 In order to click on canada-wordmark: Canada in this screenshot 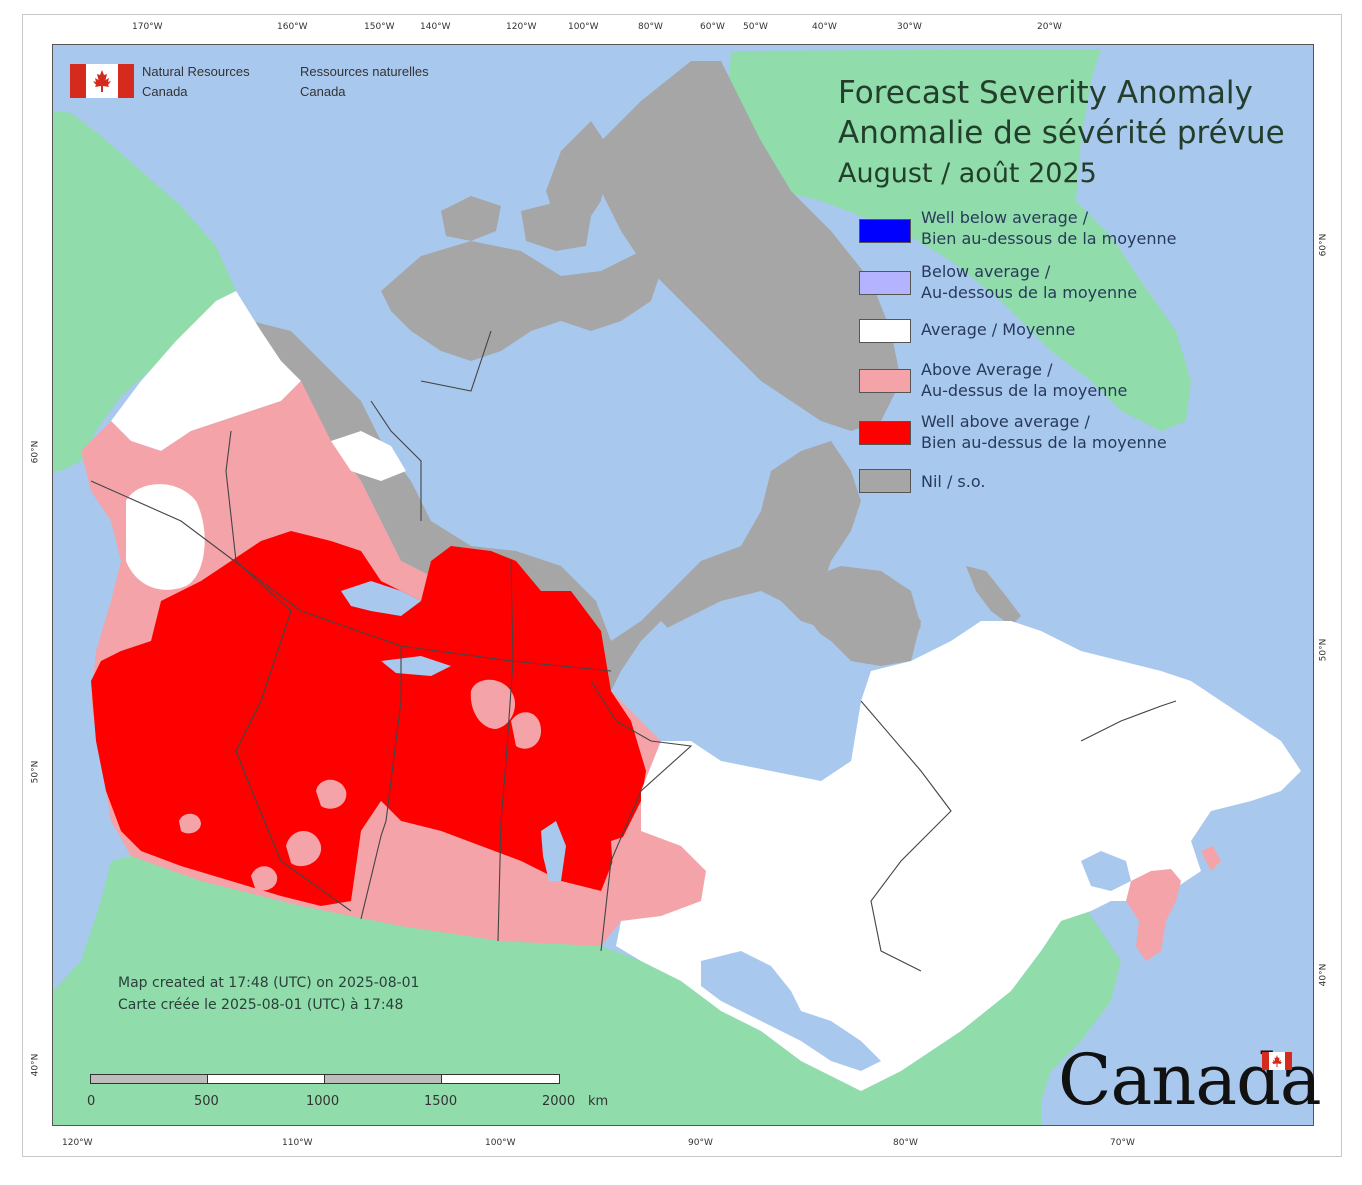, I will do `click(1190, 1080)`.